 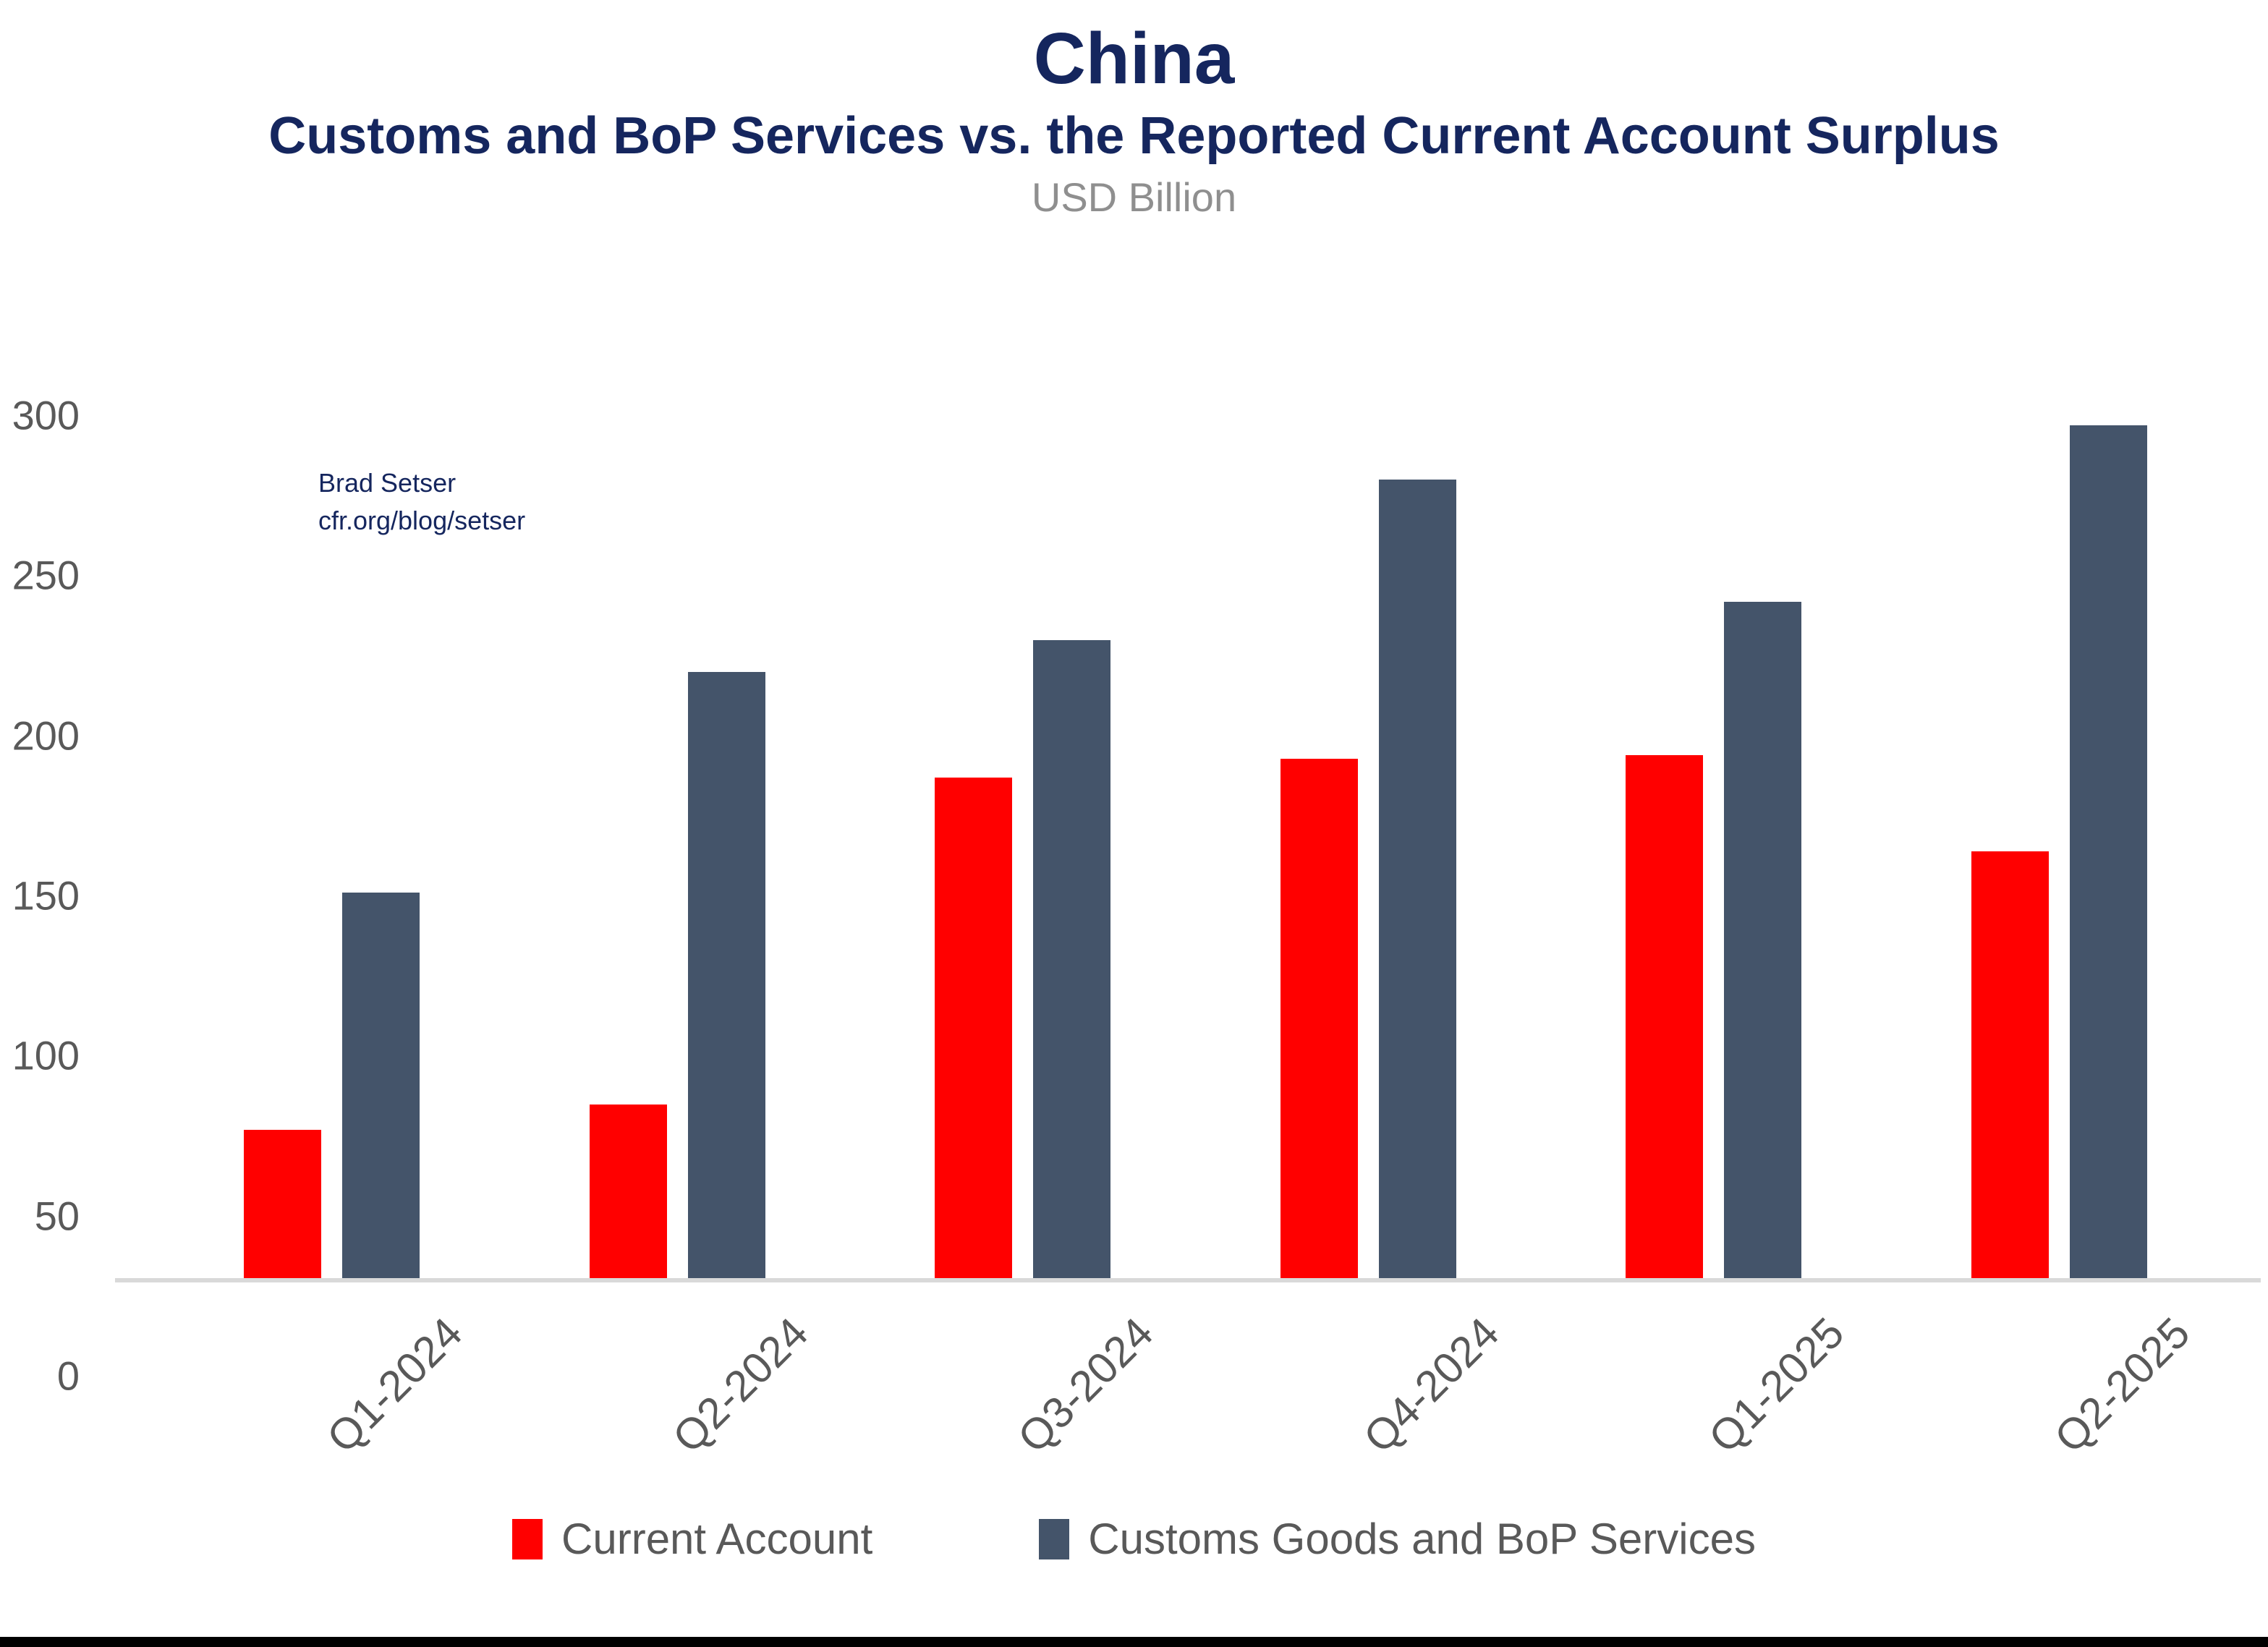 What do you see at coordinates (422, 520) in the screenshot?
I see `annotation-url: cfr.org/blog/setser` at bounding box center [422, 520].